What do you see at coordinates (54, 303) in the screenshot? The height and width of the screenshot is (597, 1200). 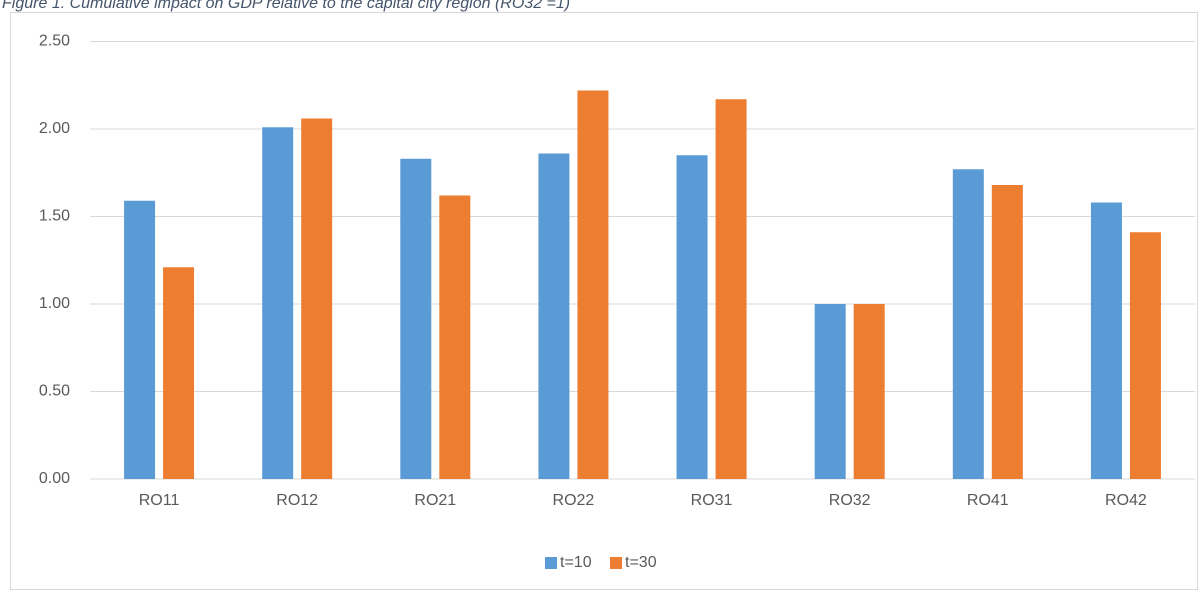 I see `y-tick-label: 1.00` at bounding box center [54, 303].